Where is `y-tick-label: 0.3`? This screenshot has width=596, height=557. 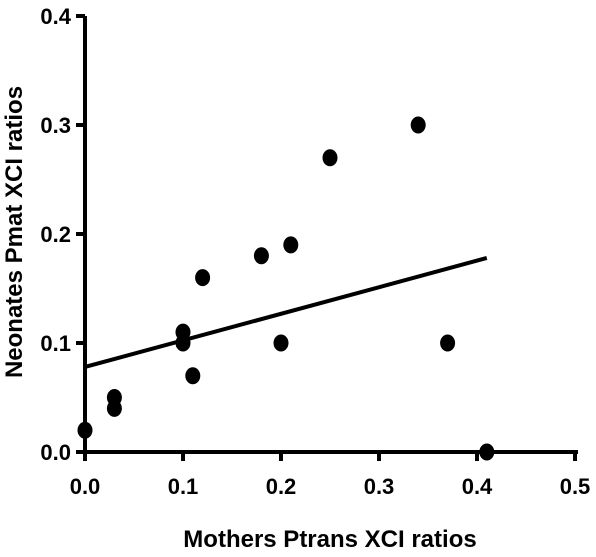
y-tick-label: 0.3 is located at coordinates (55, 125).